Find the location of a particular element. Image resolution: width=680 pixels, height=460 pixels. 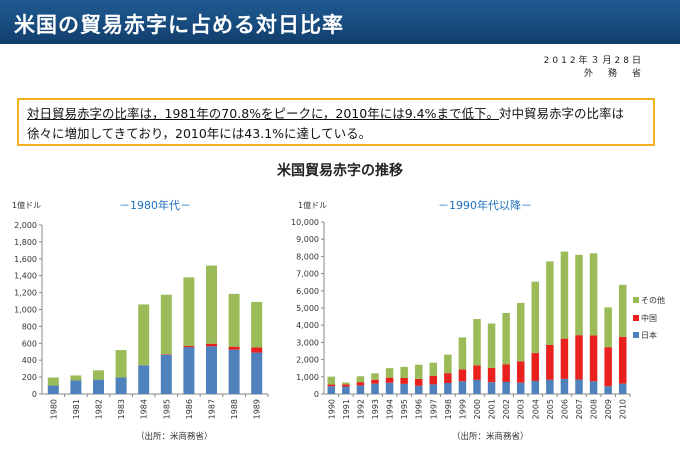

x-tick-label: 1992 is located at coordinates (360, 409).